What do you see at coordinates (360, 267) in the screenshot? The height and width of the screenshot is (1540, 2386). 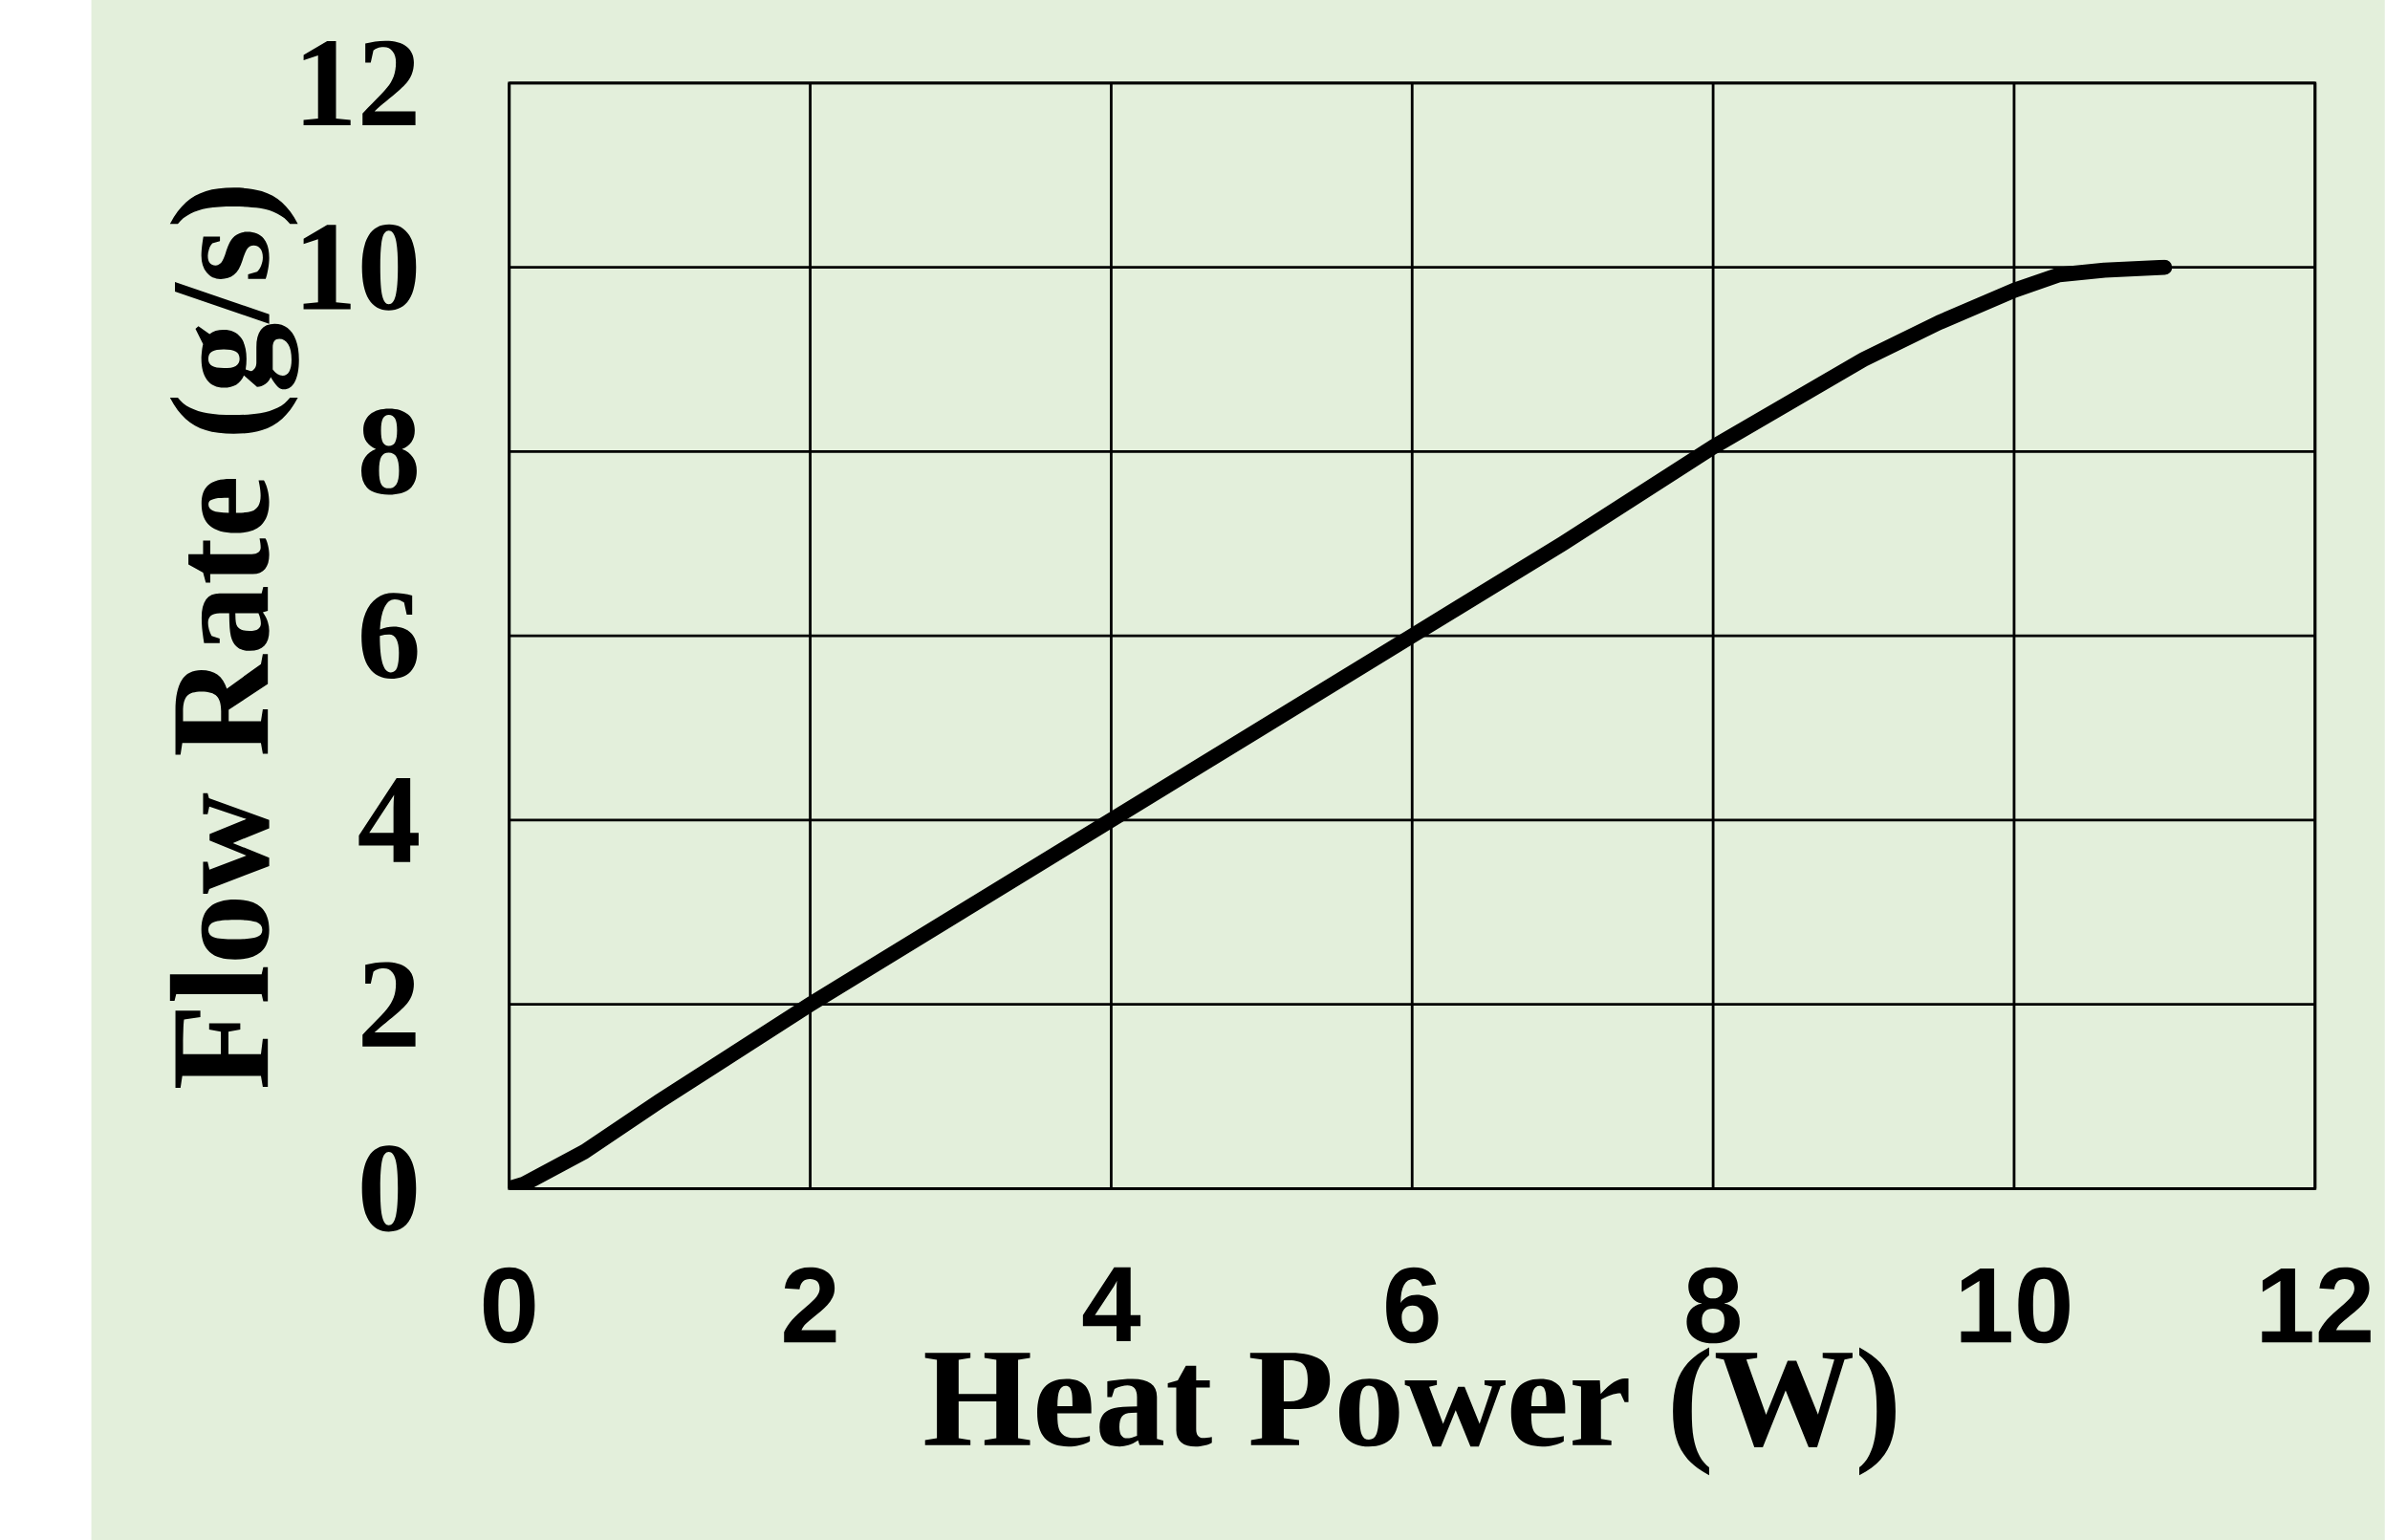 I see `y-tick-label: 10` at bounding box center [360, 267].